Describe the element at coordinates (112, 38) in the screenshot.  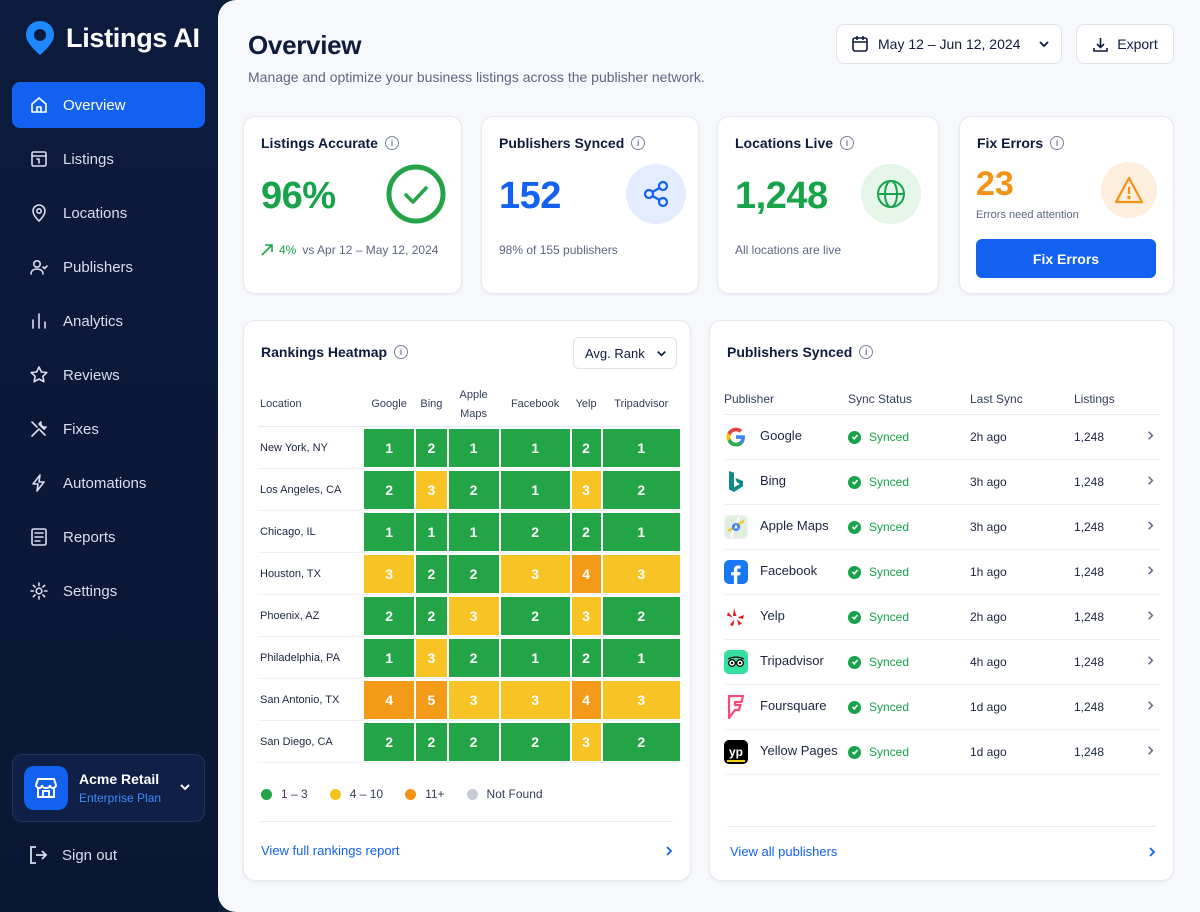
I see `brand: Listings AI` at that location.